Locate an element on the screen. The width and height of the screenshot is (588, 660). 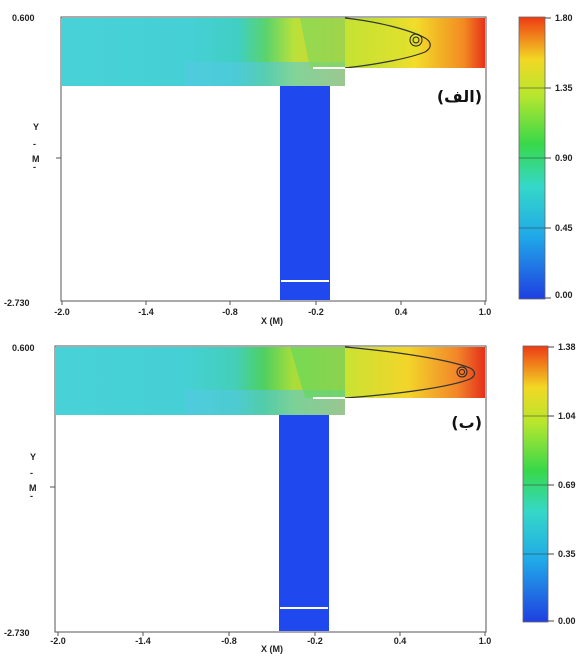
colorbar-tick: 1.38 is located at coordinates (567, 347).